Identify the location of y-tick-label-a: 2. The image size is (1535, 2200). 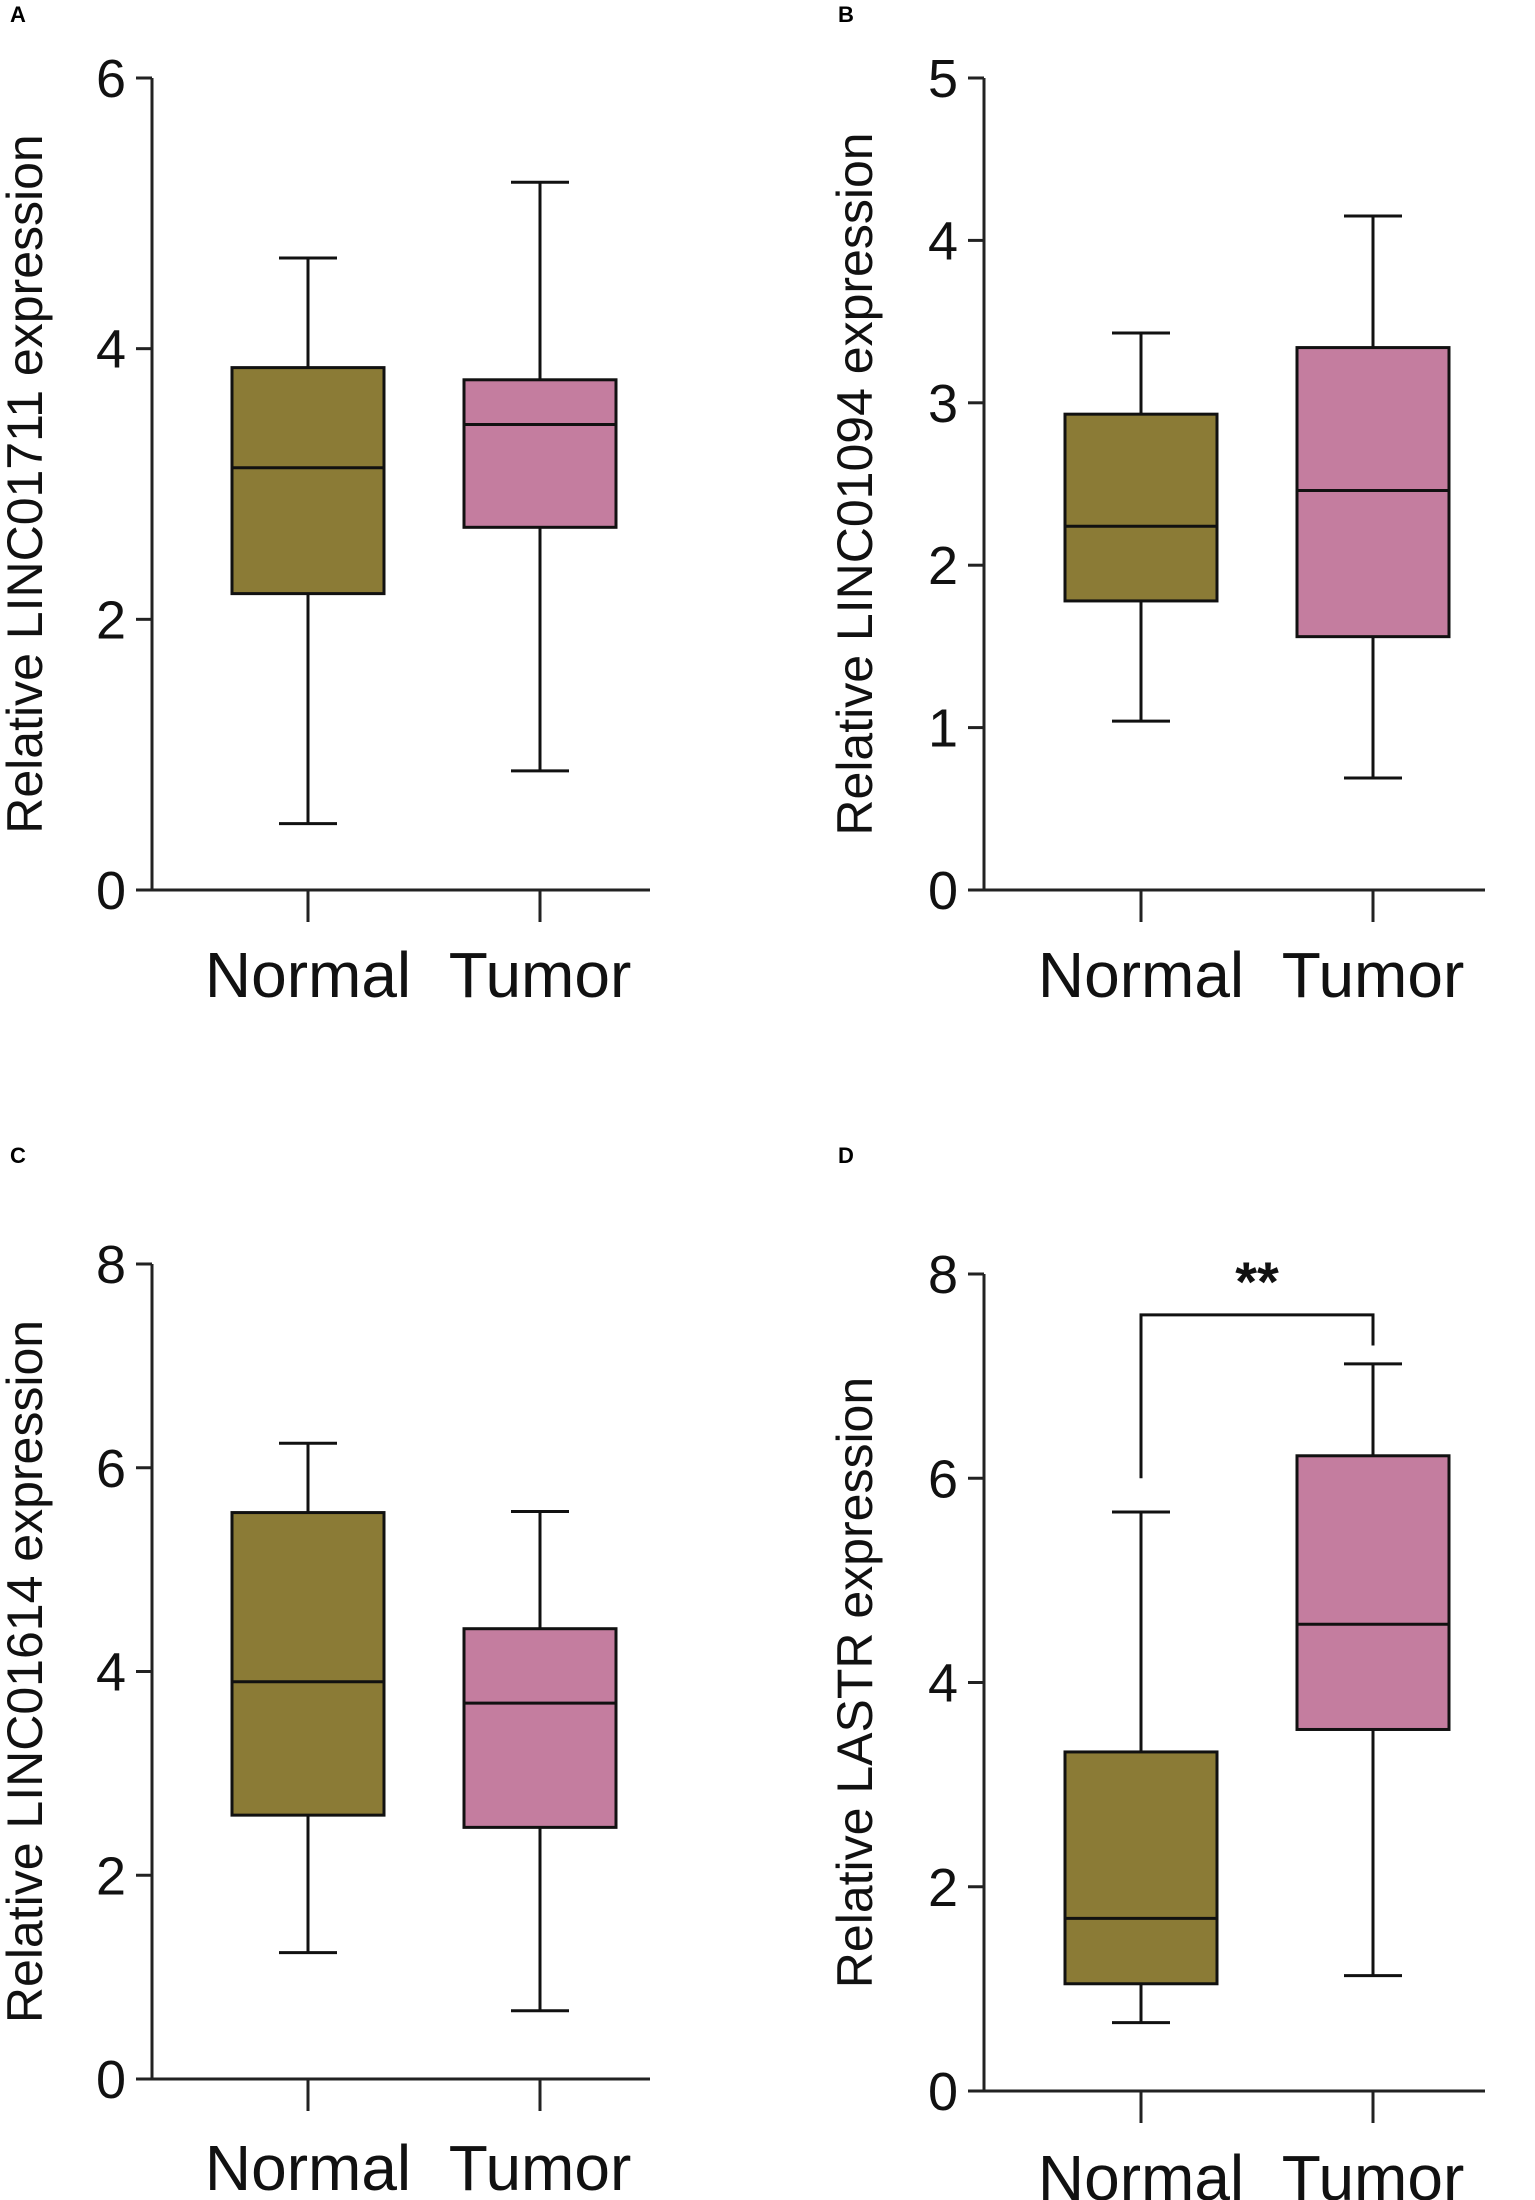
(111, 620).